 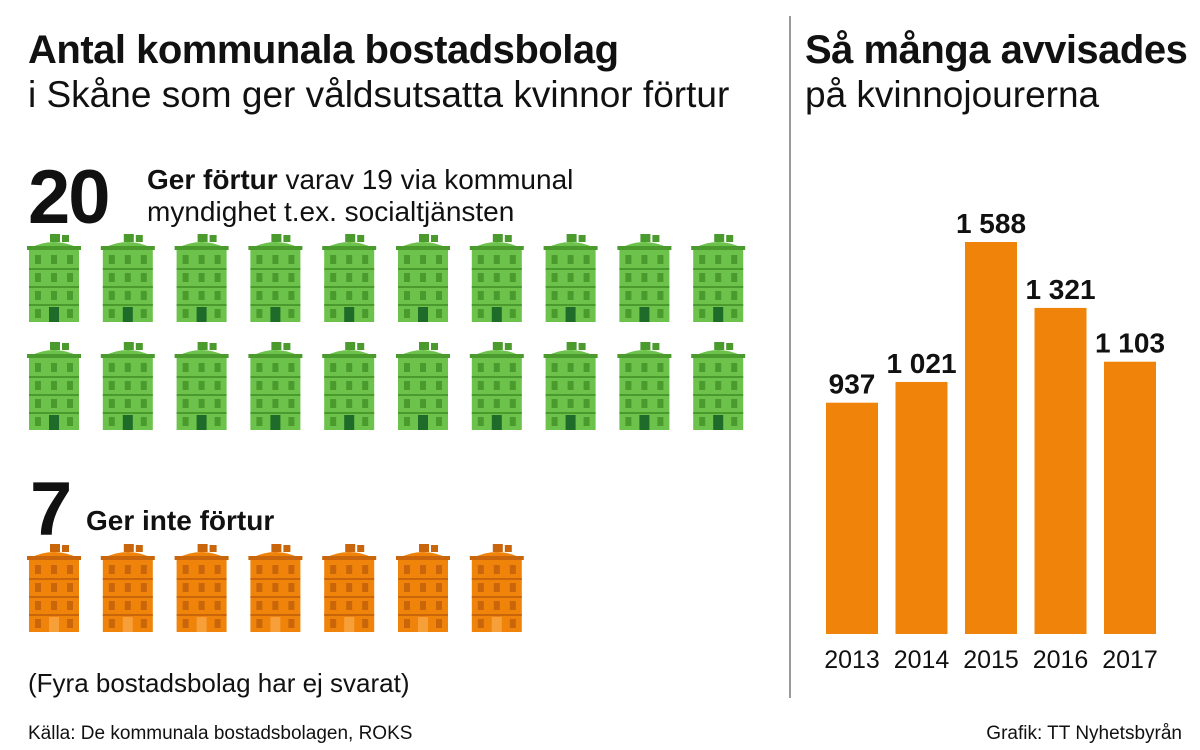 I want to click on label-ger-fortur-line2: myndighet t.ex. socialtjänsten, so click(x=331, y=211).